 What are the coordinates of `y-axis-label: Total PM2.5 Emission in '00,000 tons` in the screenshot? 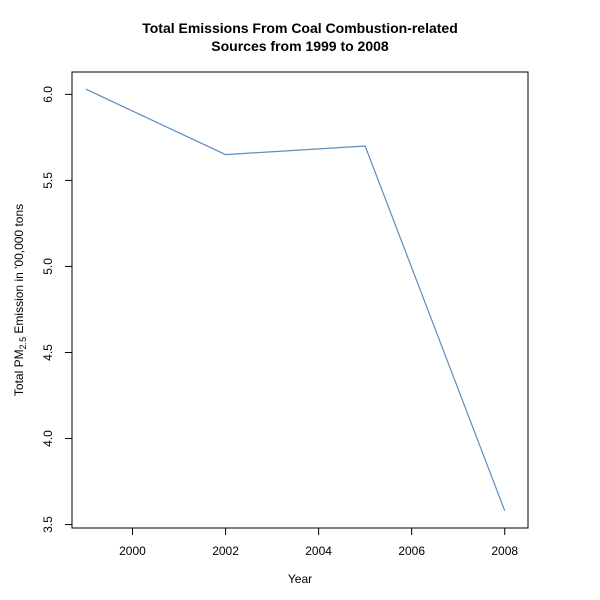 It's located at (20, 300).